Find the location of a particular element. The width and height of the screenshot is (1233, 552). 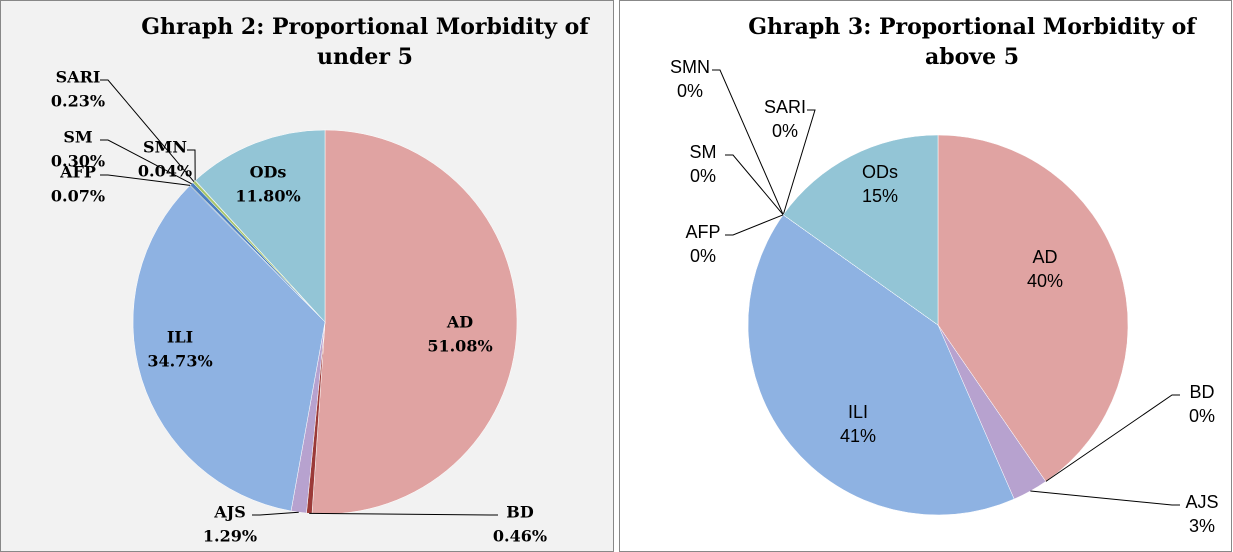

slice-value-label: 0.04% is located at coordinates (165, 171).